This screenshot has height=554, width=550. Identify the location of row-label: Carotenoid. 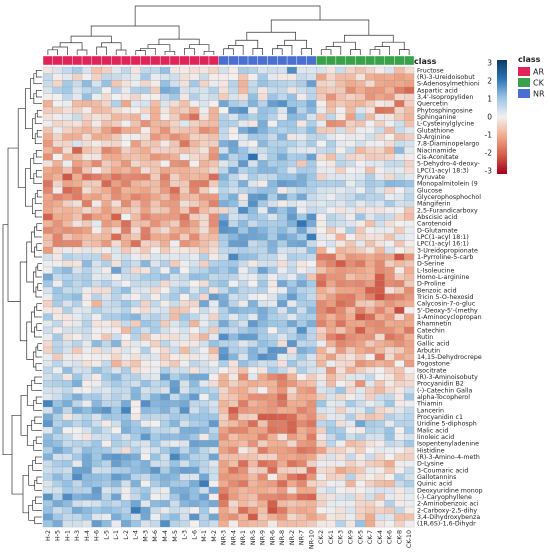
(434, 224).